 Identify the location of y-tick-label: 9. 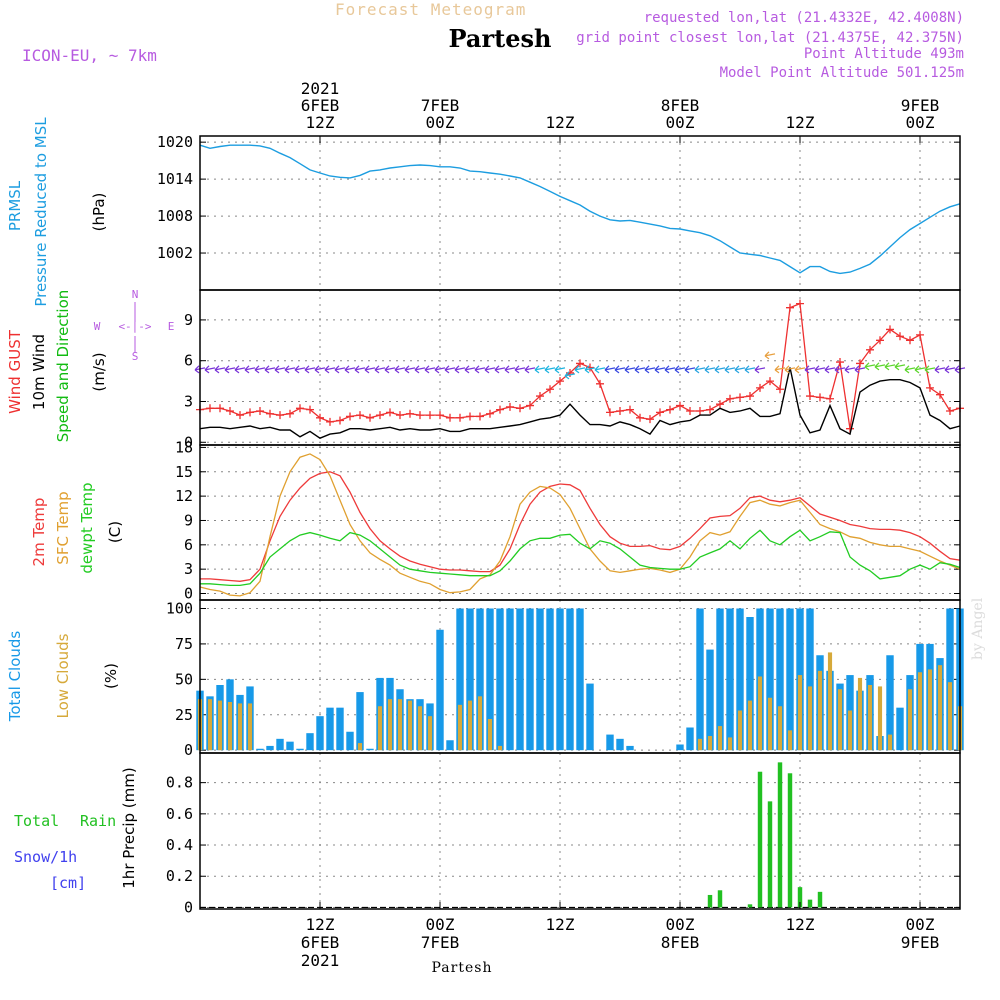
(188, 320).